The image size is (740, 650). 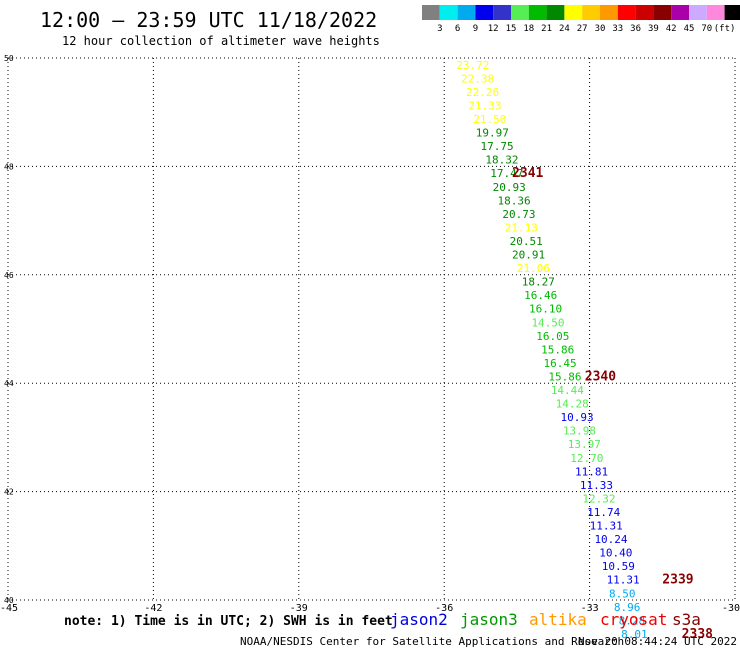 What do you see at coordinates (552, 336) in the screenshot?
I see `wave-height-point: 16.05` at bounding box center [552, 336].